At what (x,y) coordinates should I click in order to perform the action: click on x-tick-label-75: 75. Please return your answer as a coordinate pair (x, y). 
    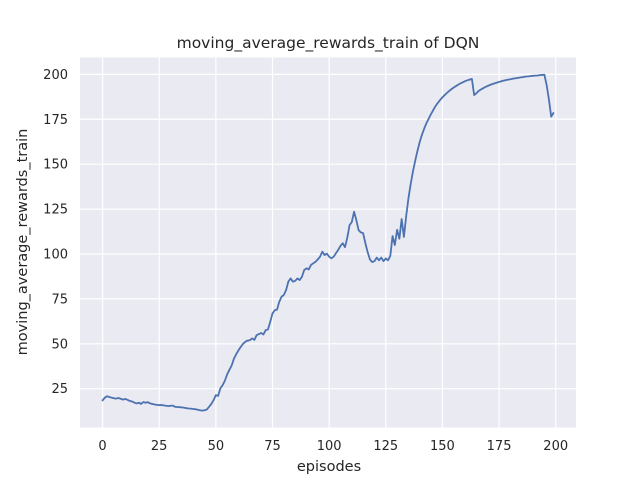
    Looking at the image, I should click on (272, 446).